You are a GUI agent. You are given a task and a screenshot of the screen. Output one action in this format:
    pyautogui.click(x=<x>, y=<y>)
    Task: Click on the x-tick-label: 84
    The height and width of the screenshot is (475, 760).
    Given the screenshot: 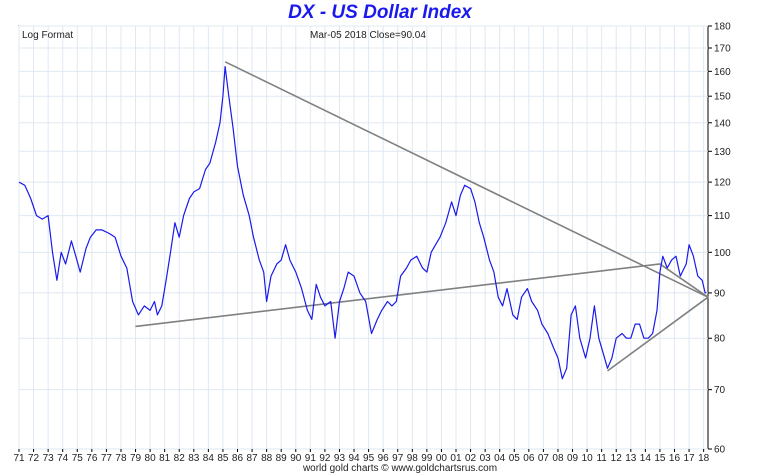 What is the action you would take?
    pyautogui.click(x=209, y=458)
    